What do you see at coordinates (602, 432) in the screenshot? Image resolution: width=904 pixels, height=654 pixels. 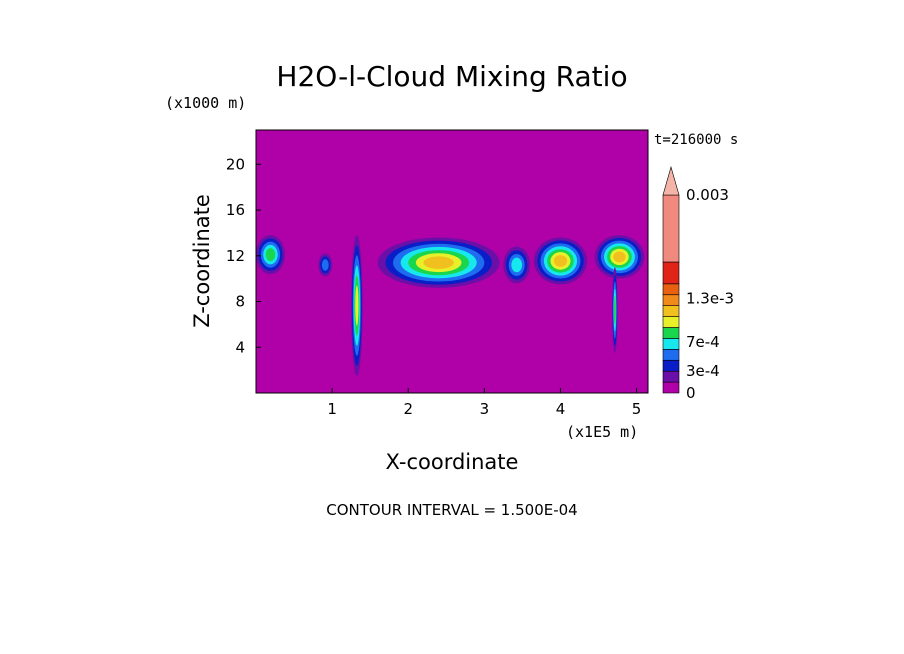 I see `x-unit-label: (x1E5 m)` at bounding box center [602, 432].